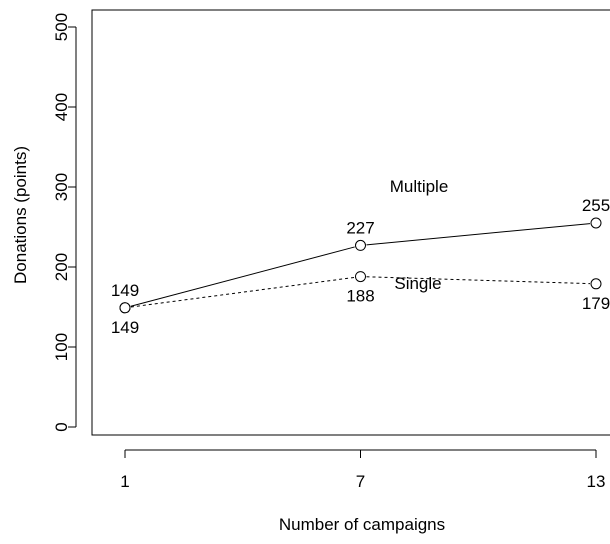  Describe the element at coordinates (125, 327) in the screenshot. I see `series-1-data-label: 149` at that location.